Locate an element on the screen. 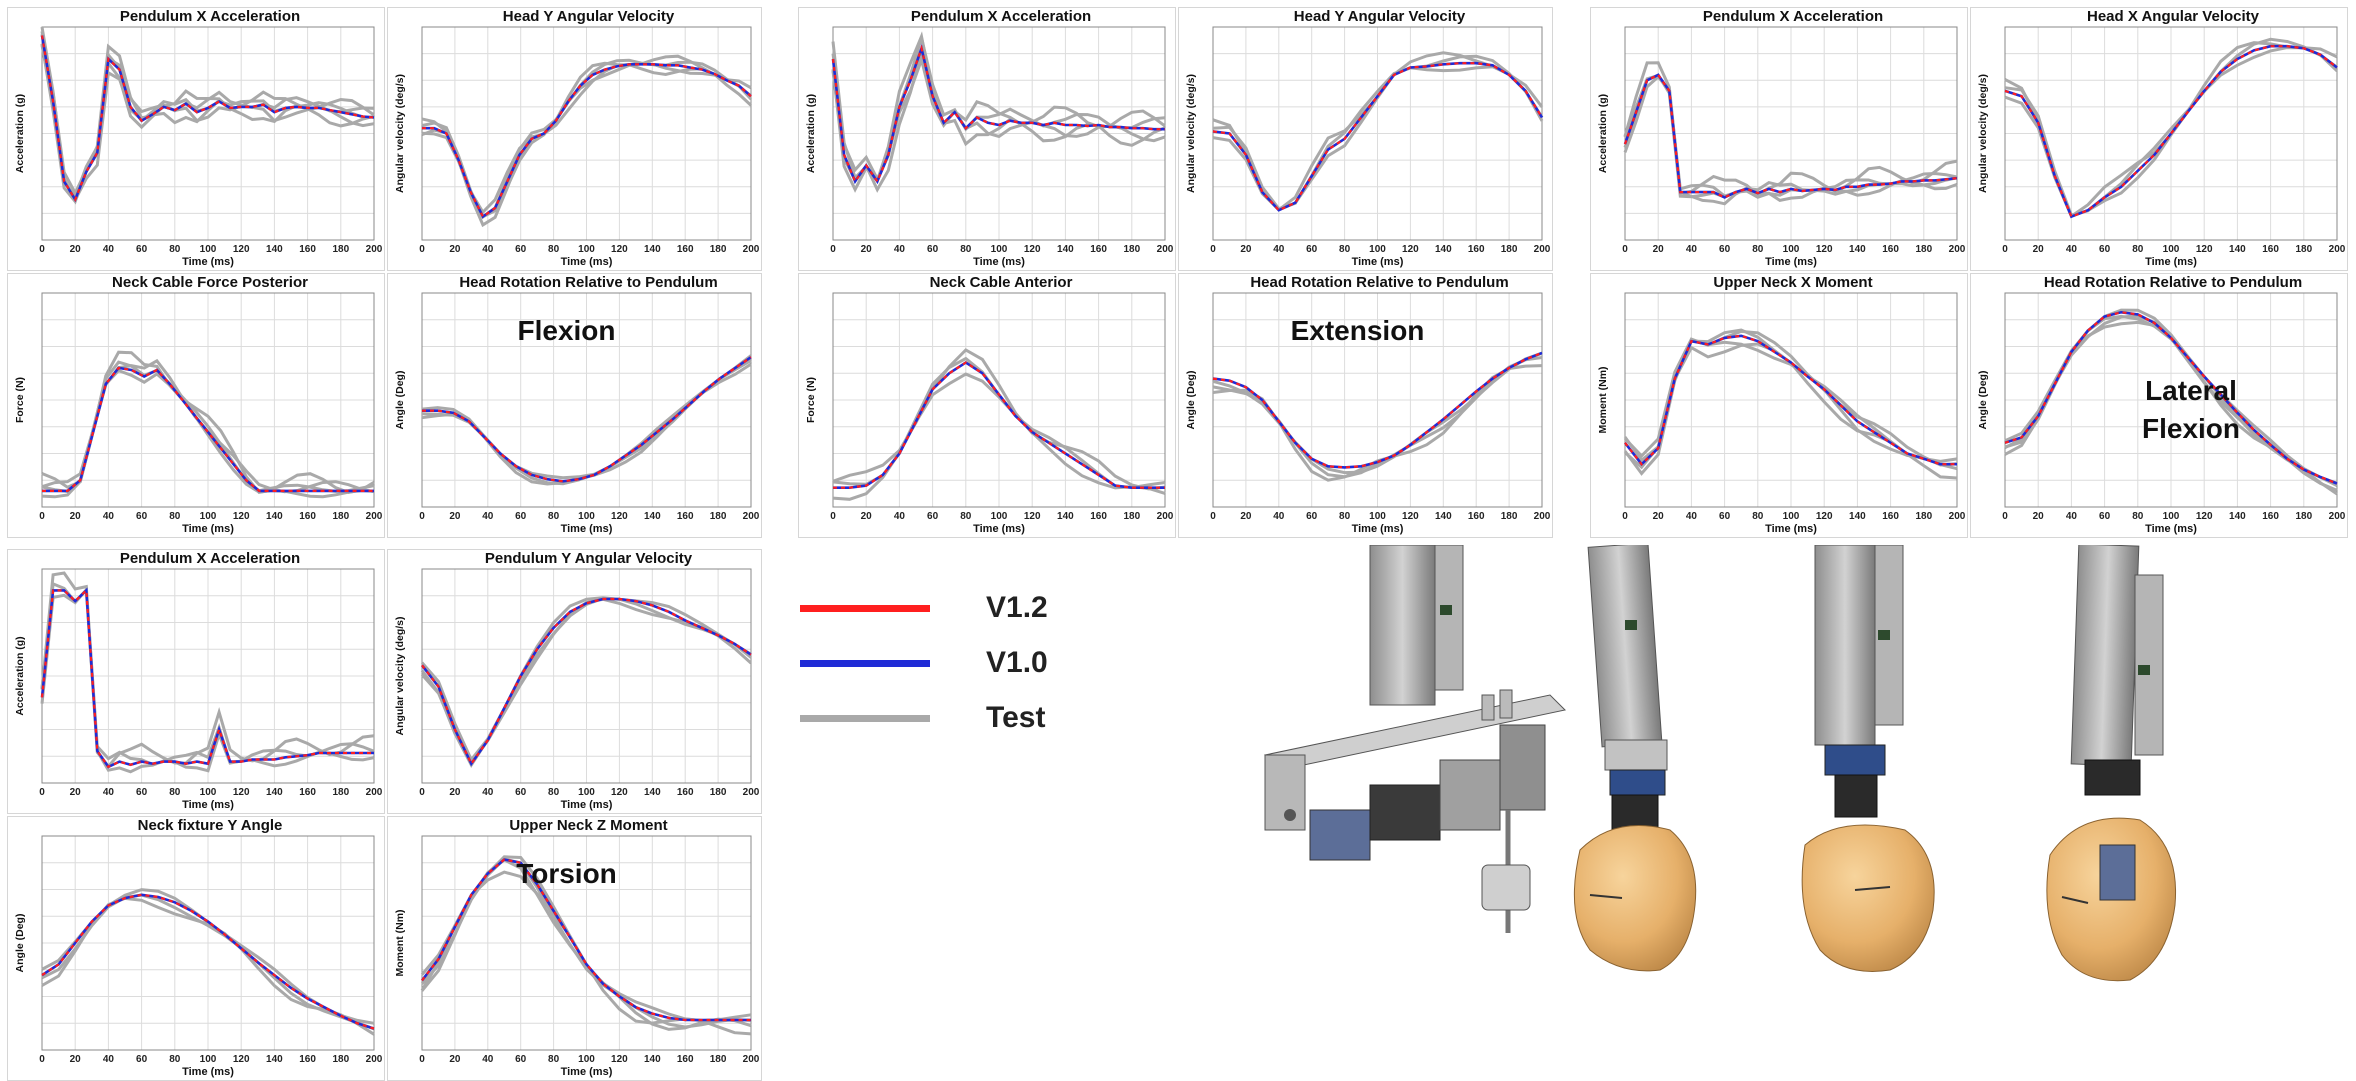  chart-title: Neck Cable Force Posterior is located at coordinates (210, 282).